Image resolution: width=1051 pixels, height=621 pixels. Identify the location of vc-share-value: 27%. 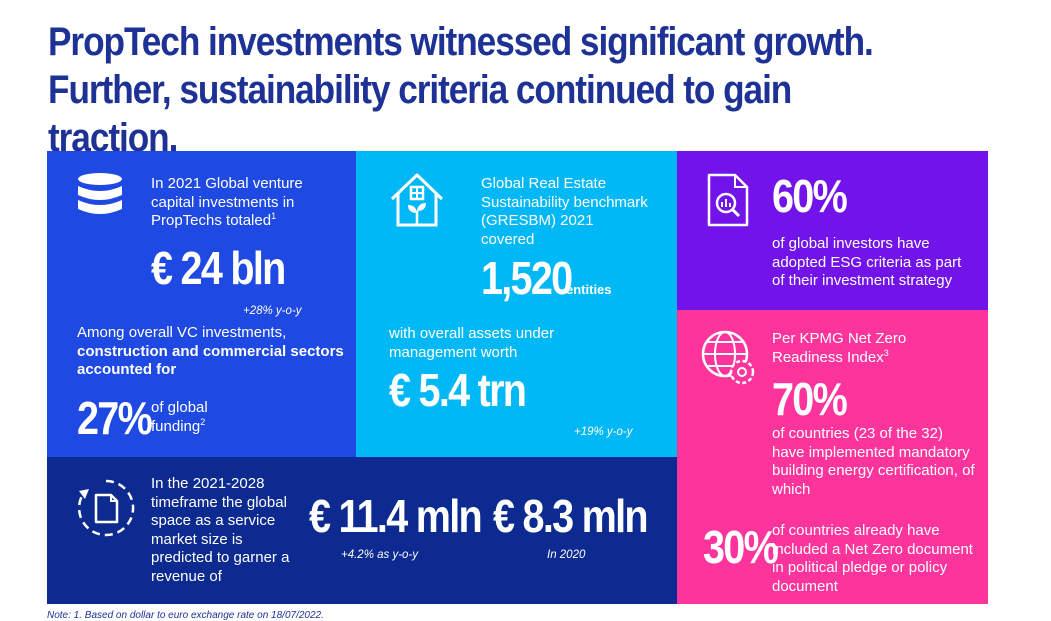
(115, 418).